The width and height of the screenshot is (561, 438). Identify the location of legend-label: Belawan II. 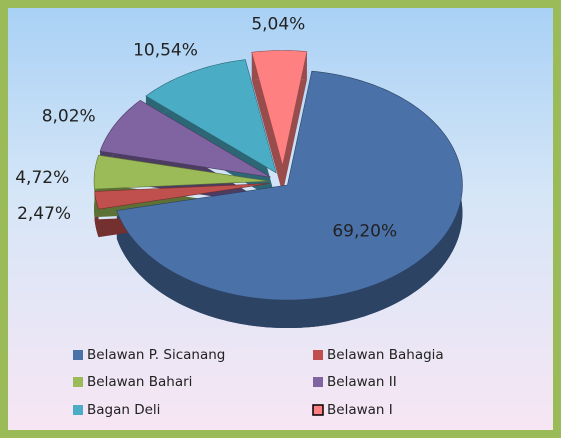
(362, 382).